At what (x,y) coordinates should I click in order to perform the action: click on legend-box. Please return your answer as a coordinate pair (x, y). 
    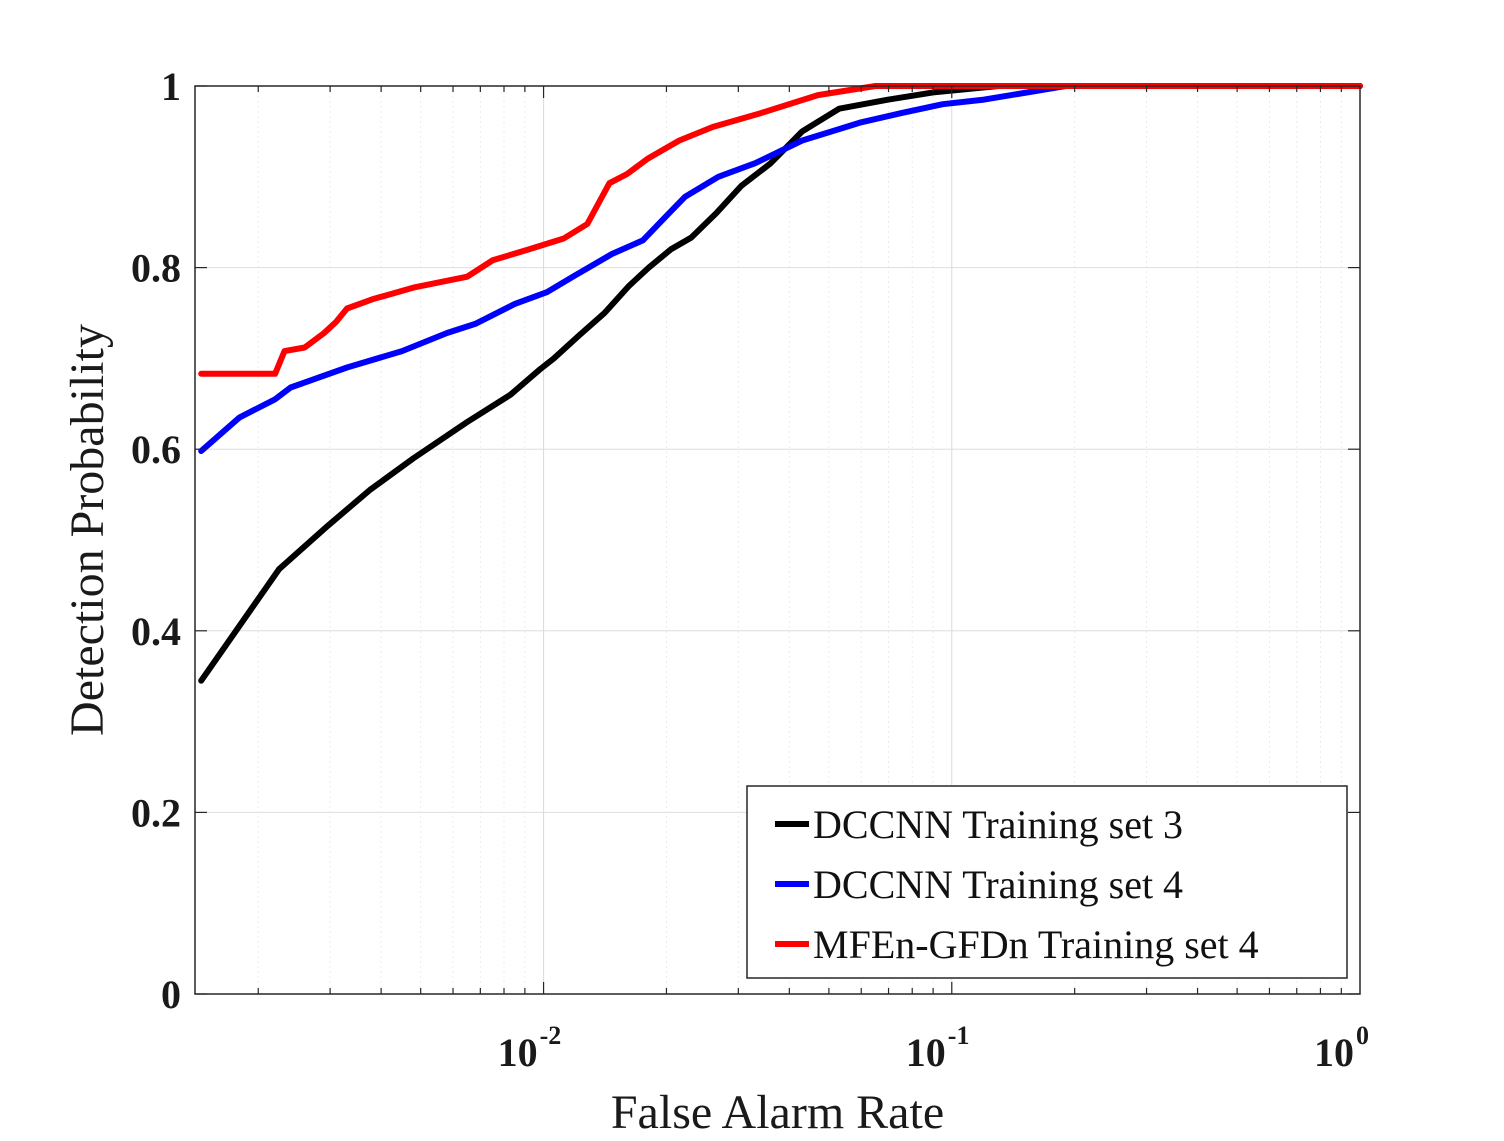
    Looking at the image, I should click on (1047, 882).